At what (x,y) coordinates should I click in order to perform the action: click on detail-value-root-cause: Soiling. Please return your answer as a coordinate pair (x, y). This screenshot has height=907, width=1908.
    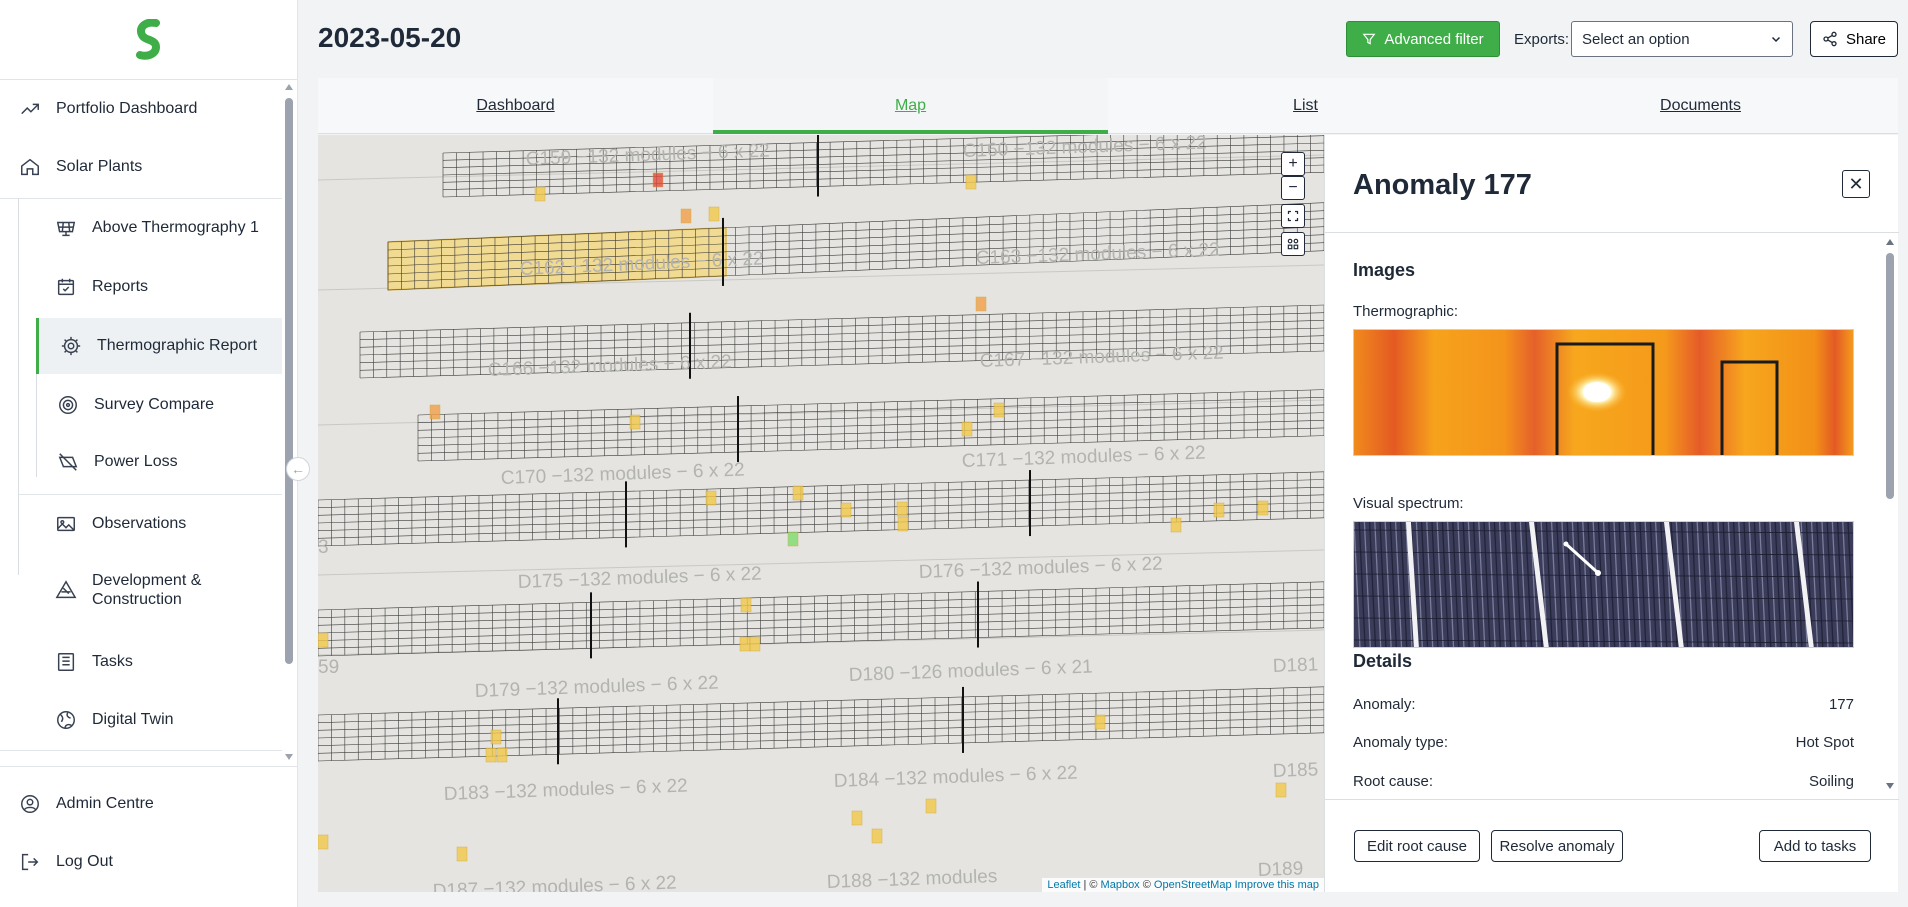
    Looking at the image, I should click on (1831, 781).